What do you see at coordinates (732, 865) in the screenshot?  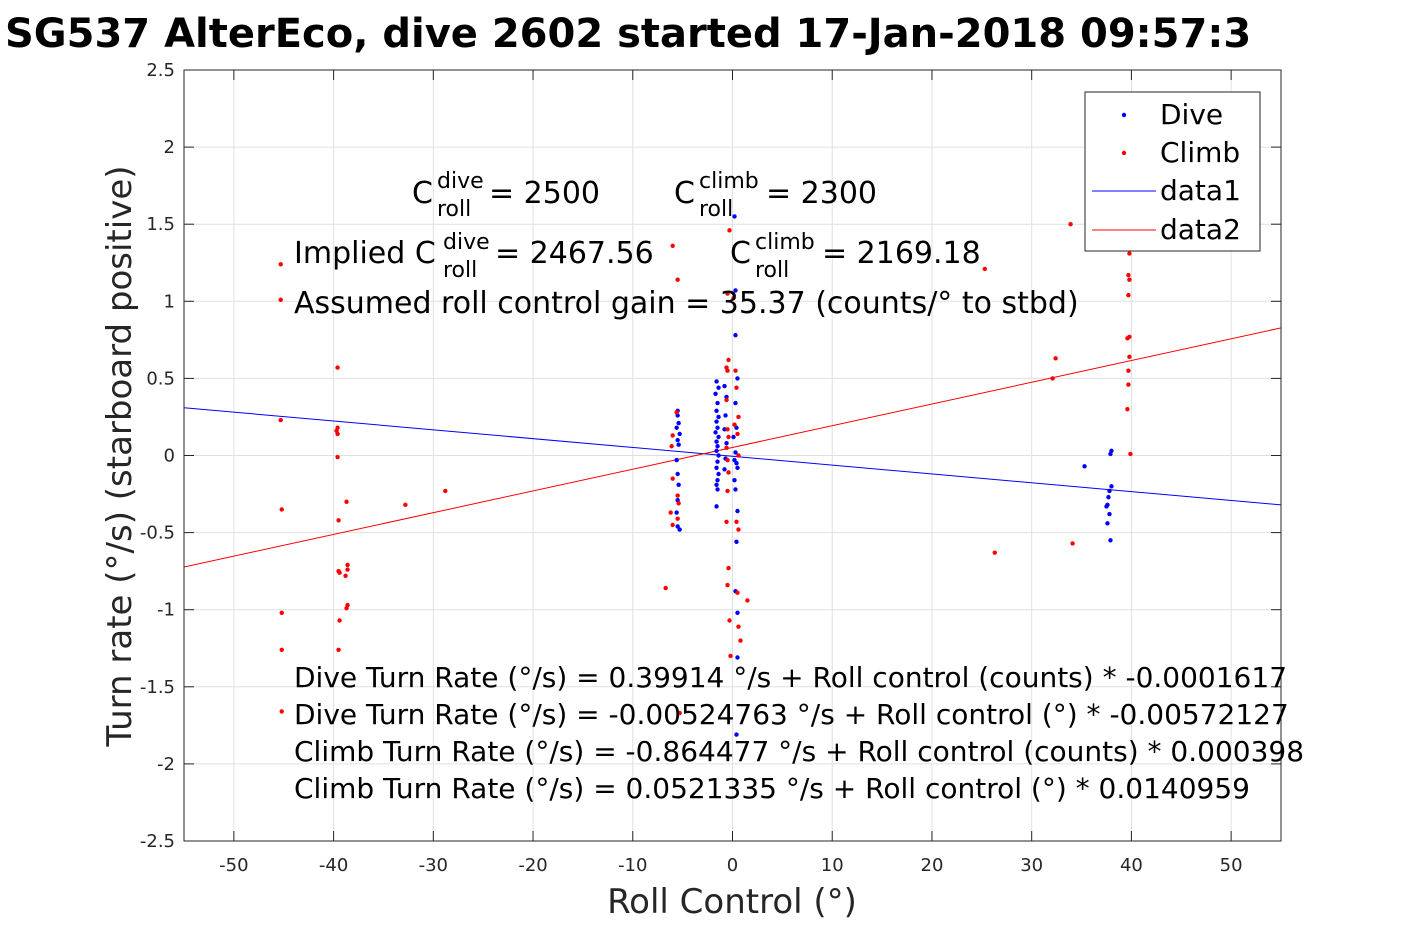 I see `x-tick-label: 0` at bounding box center [732, 865].